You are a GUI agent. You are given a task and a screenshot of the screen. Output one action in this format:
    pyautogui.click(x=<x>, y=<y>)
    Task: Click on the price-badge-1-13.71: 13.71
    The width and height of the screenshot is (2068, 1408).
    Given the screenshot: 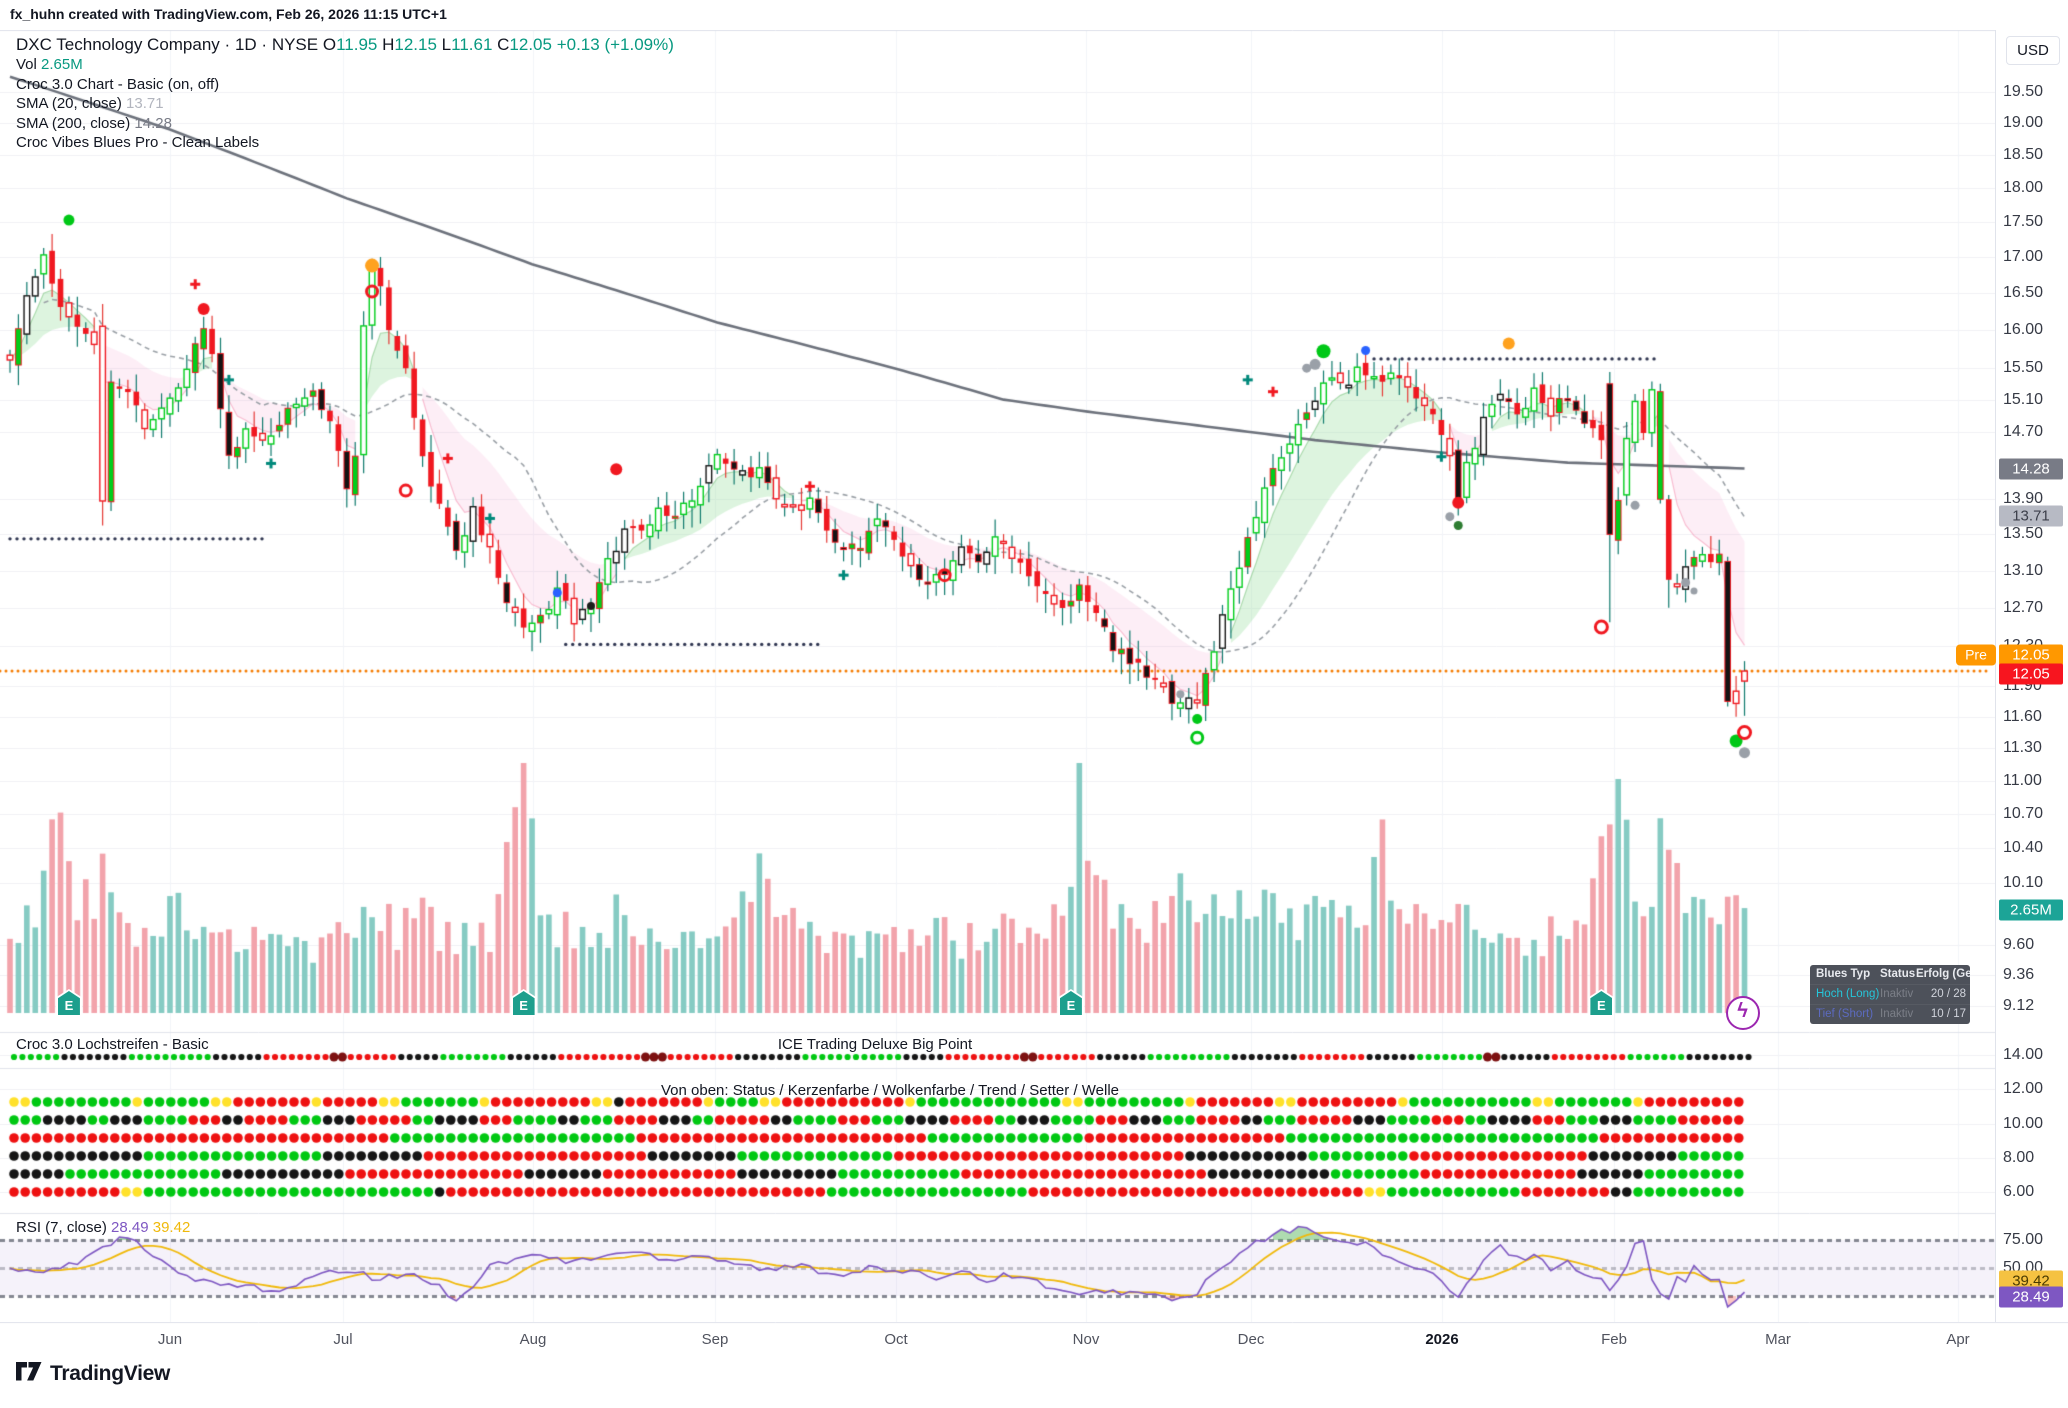 What is the action you would take?
    pyautogui.click(x=2031, y=516)
    